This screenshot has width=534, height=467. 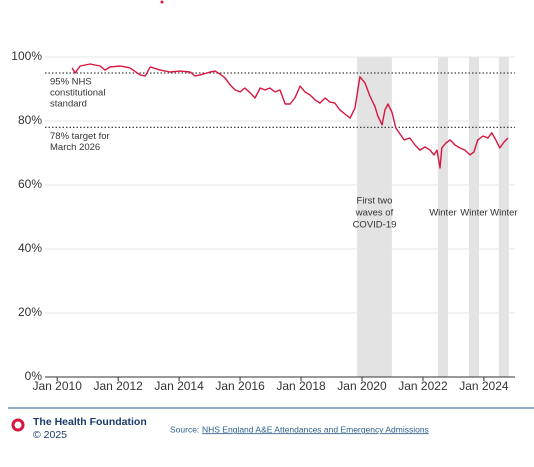 What do you see at coordinates (71, 82) in the screenshot?
I see `reference-label: 95% NHS` at bounding box center [71, 82].